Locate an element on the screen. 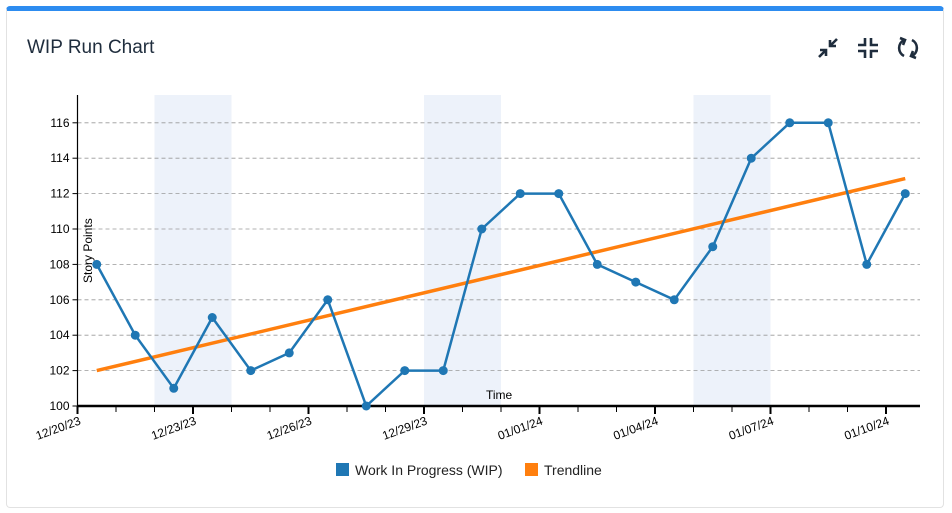  y-tick-label: 112 is located at coordinates (59, 194).